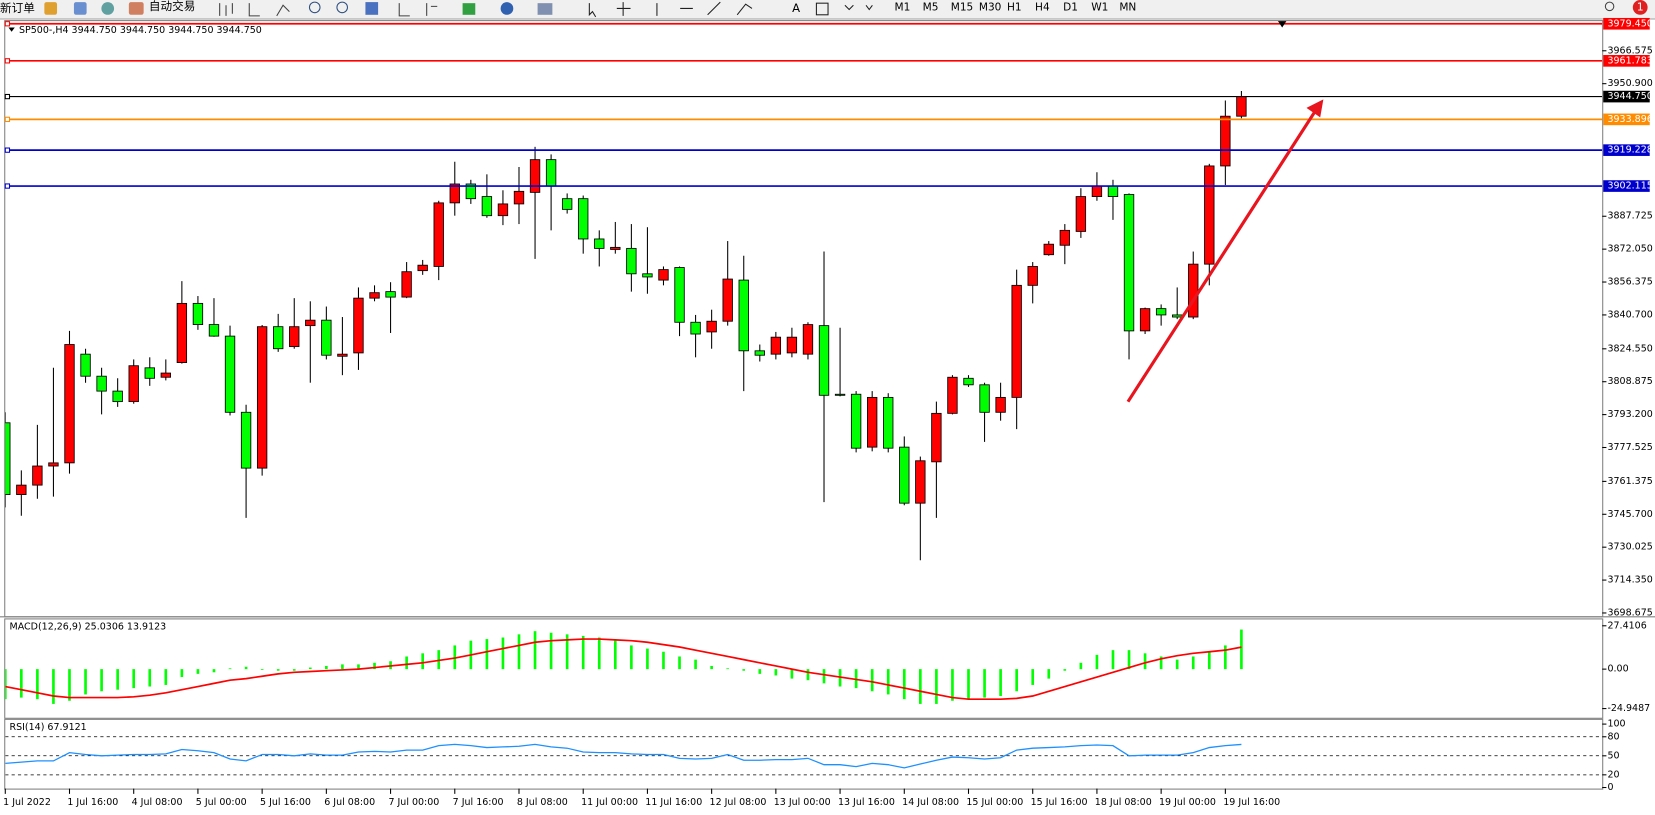 This screenshot has width=1655, height=815. Describe the element at coordinates (469, 9) in the screenshot. I see `indicator-icon` at that location.